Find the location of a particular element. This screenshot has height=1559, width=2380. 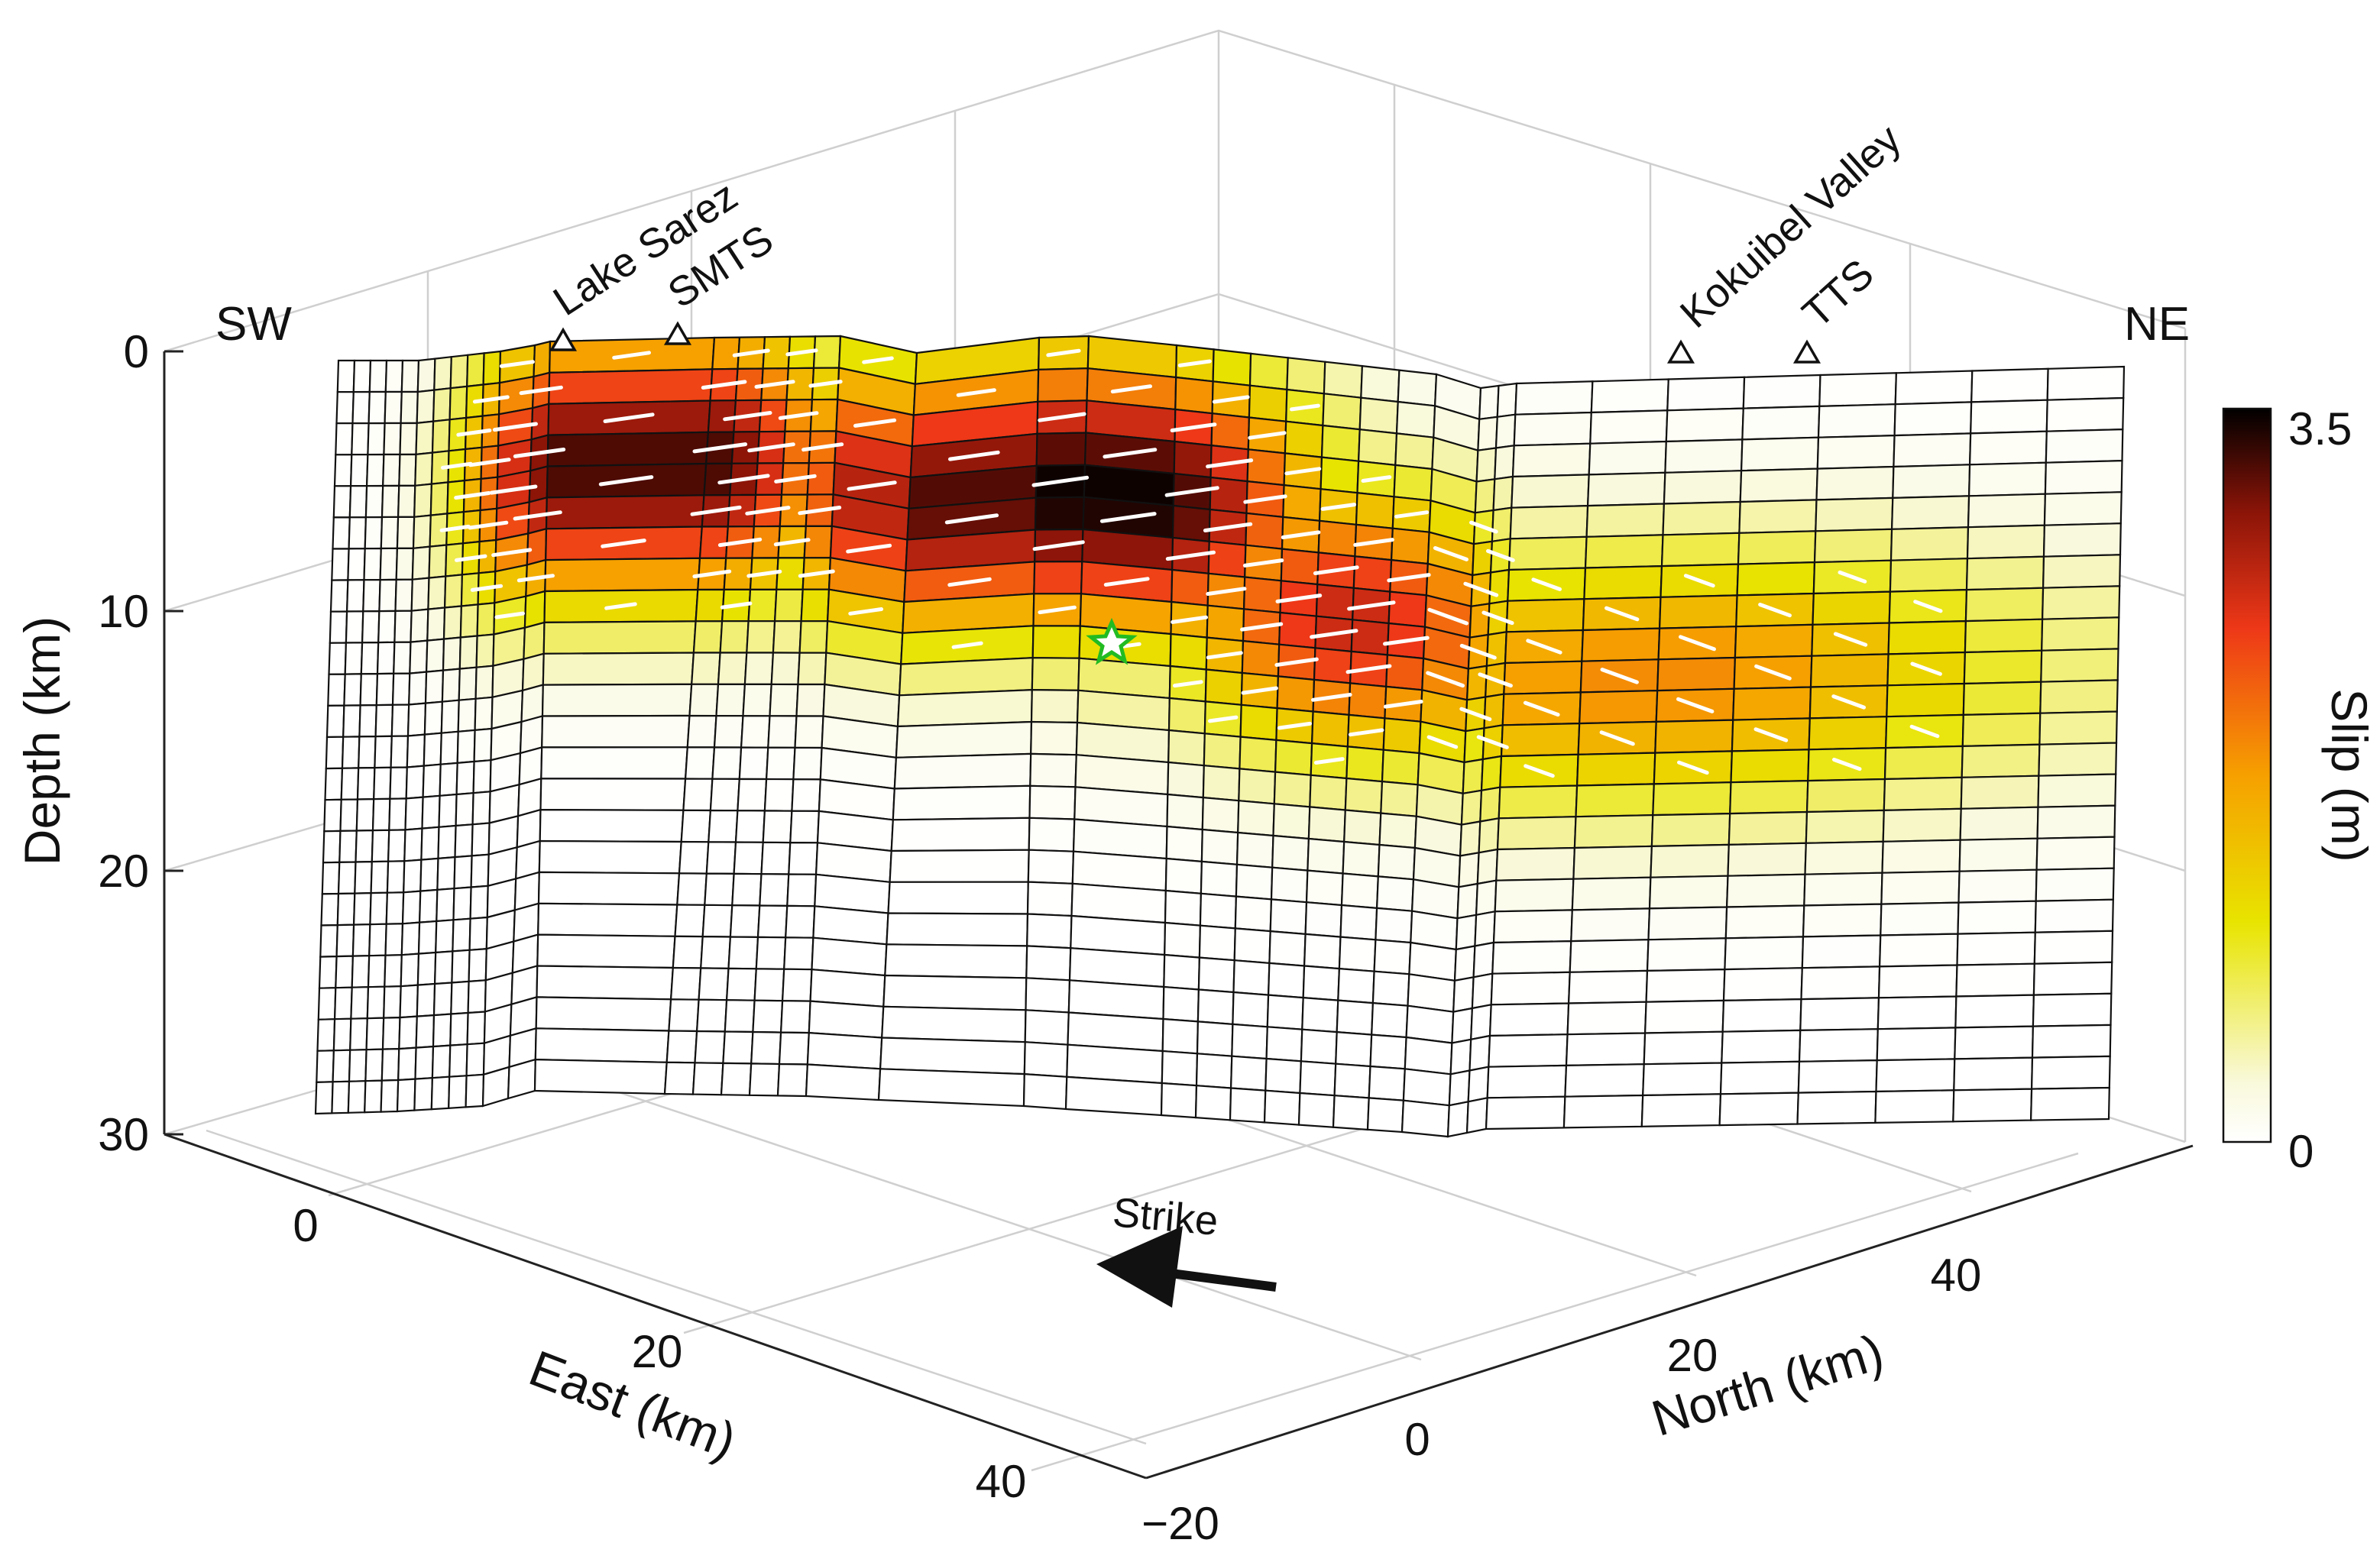

ne-label: NE is located at coordinates (2157, 324).